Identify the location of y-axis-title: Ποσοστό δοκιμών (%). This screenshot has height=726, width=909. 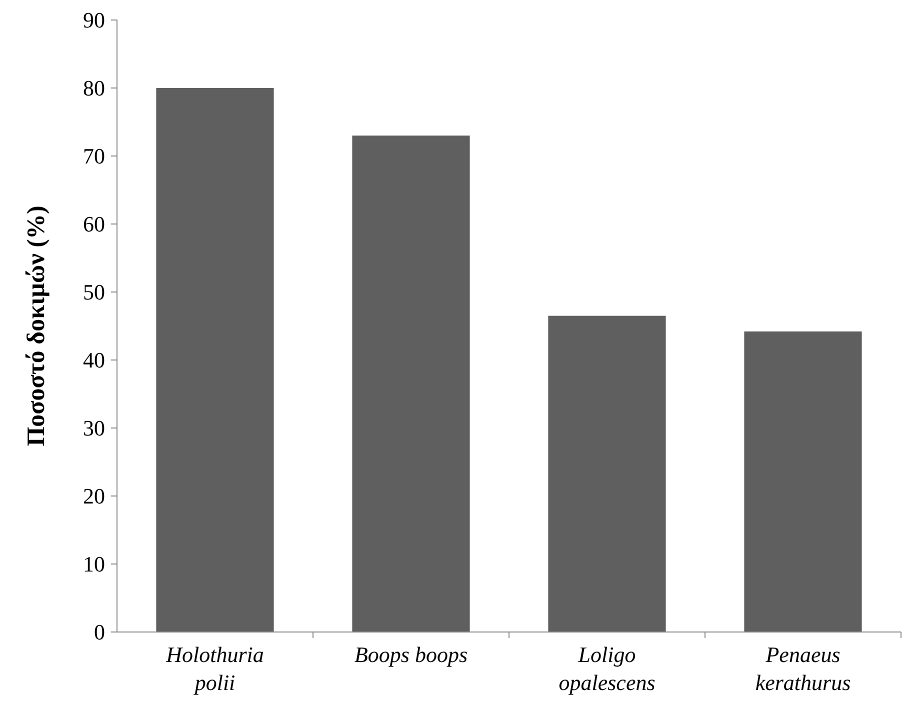
(36, 326).